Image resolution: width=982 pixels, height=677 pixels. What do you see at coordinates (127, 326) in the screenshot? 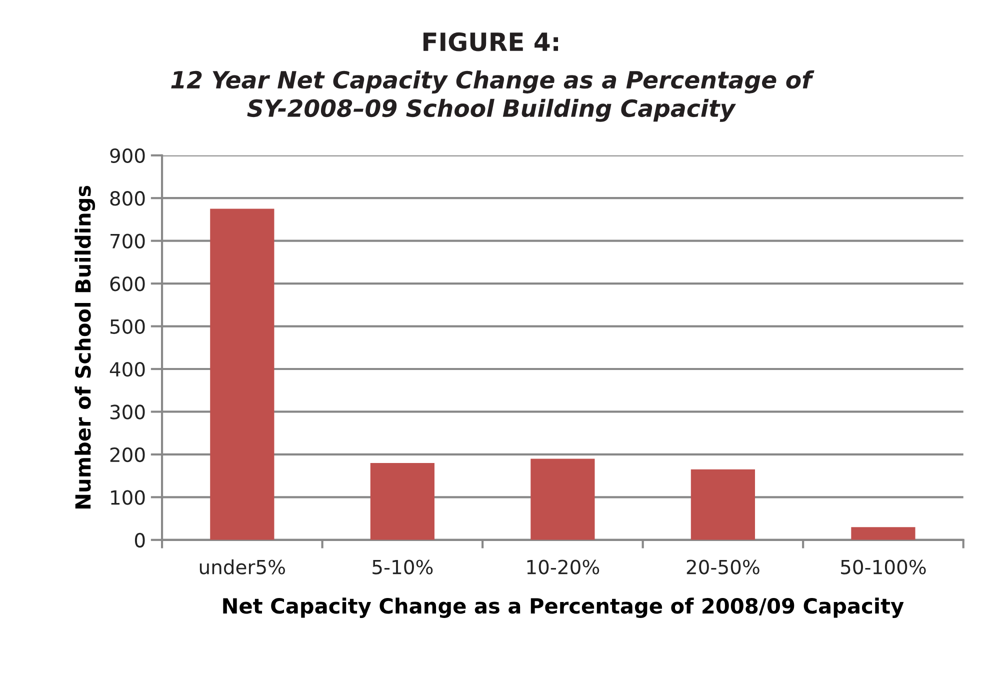
I see `y-tick-label: 500` at bounding box center [127, 326].